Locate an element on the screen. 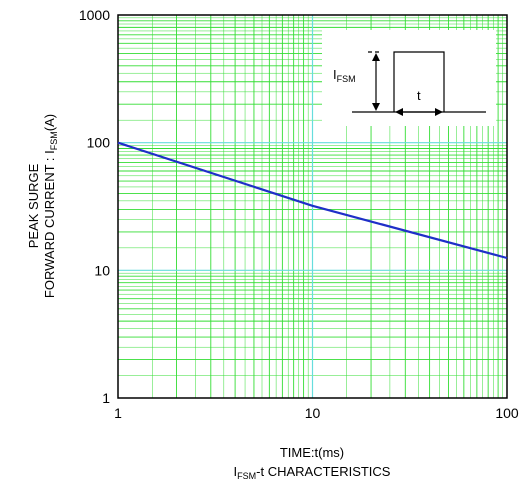 The width and height of the screenshot is (522, 488). x-axis-title: TIME:t(ms) is located at coordinates (312, 452).